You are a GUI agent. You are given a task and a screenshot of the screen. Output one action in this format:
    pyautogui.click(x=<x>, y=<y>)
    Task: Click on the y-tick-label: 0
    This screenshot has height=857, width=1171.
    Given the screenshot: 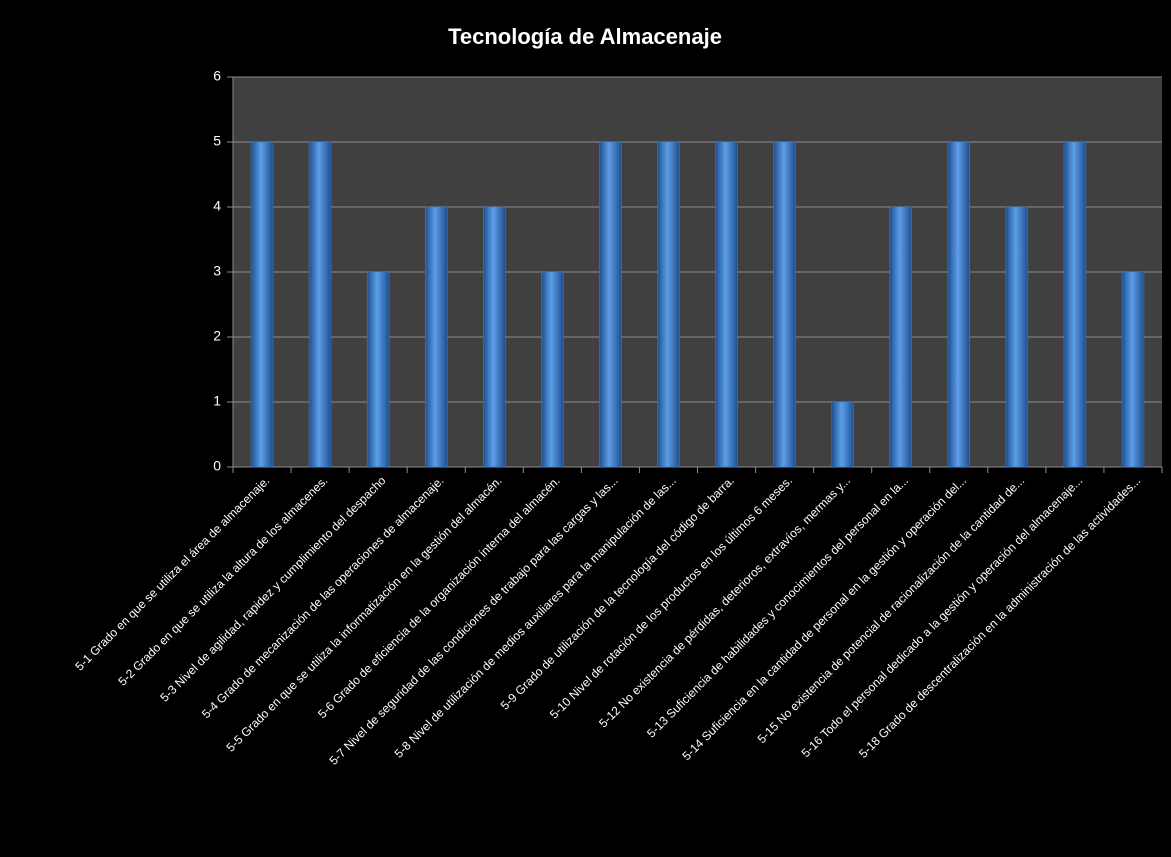 What is the action you would take?
    pyautogui.click(x=217, y=466)
    